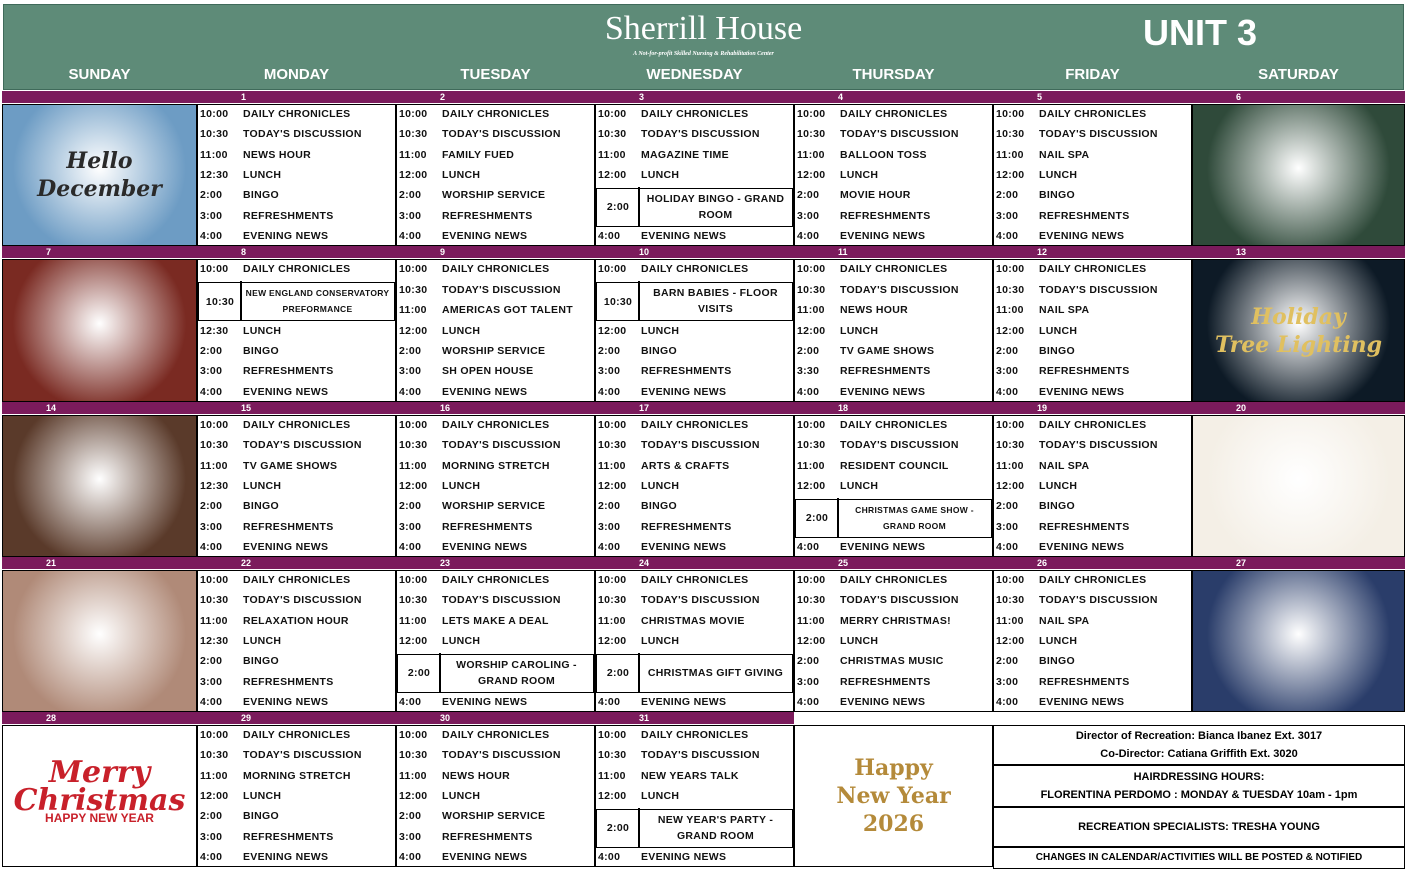  What do you see at coordinates (296, 408) in the screenshot?
I see `date-stripe: 15` at bounding box center [296, 408].